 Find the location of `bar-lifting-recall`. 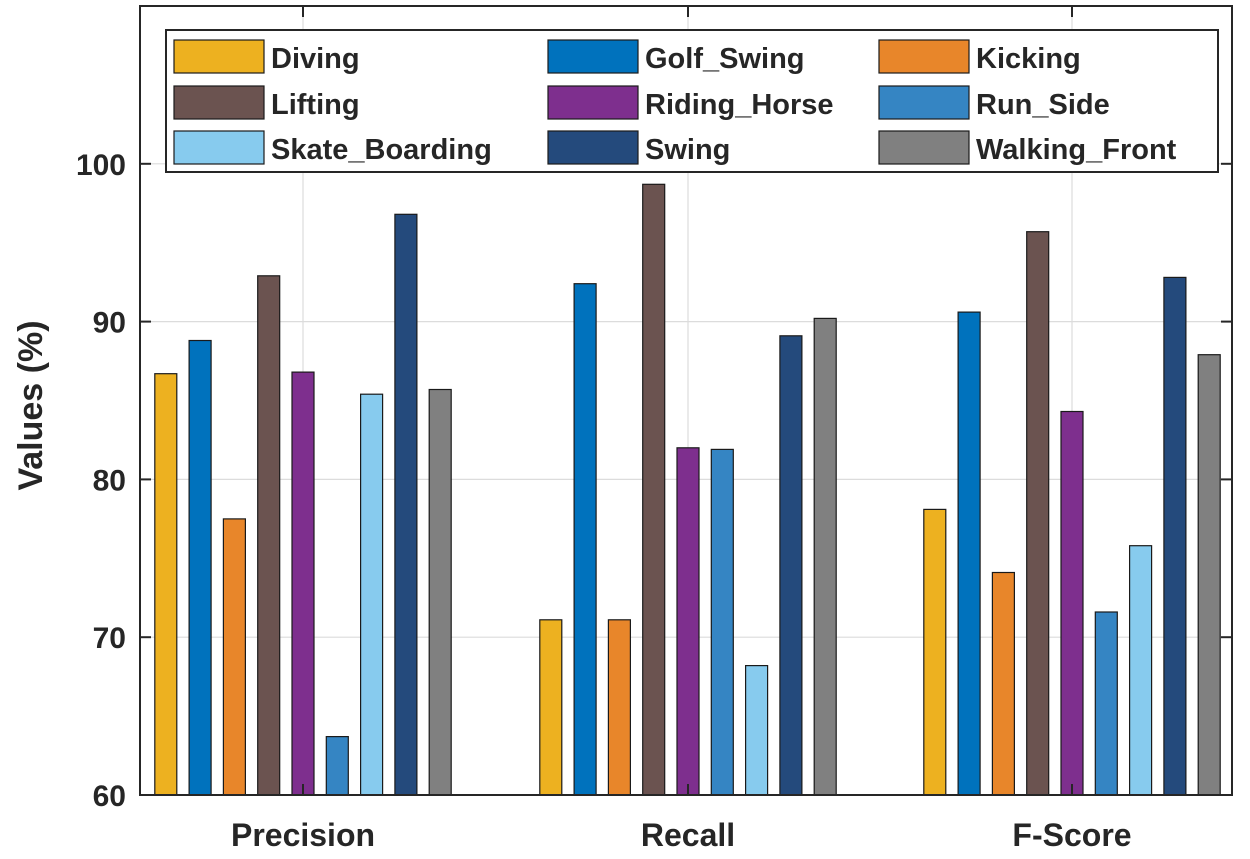

bar-lifting-recall is located at coordinates (654, 489).